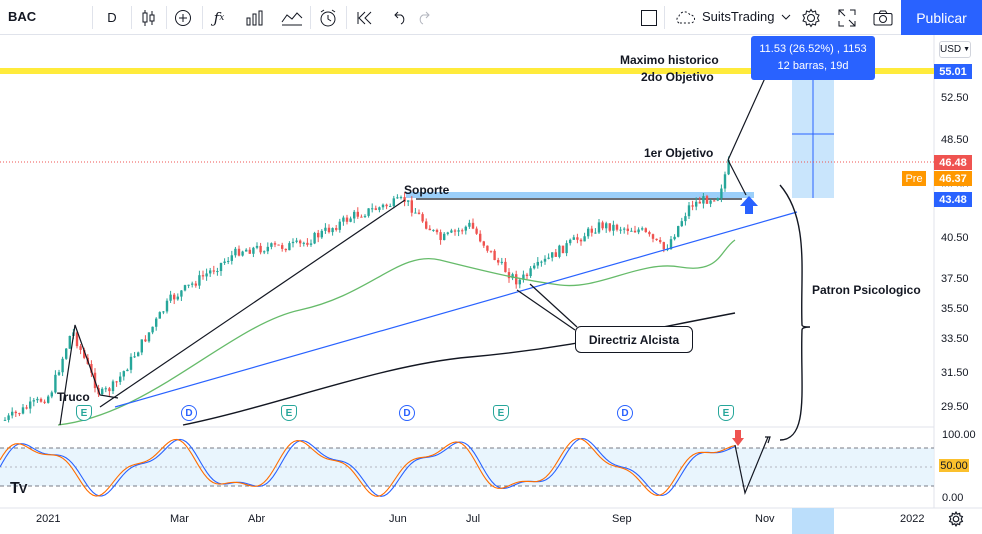 This screenshot has height=534, width=982. Describe the element at coordinates (48, 519) in the screenshot. I see `time-tick: 2021` at that location.